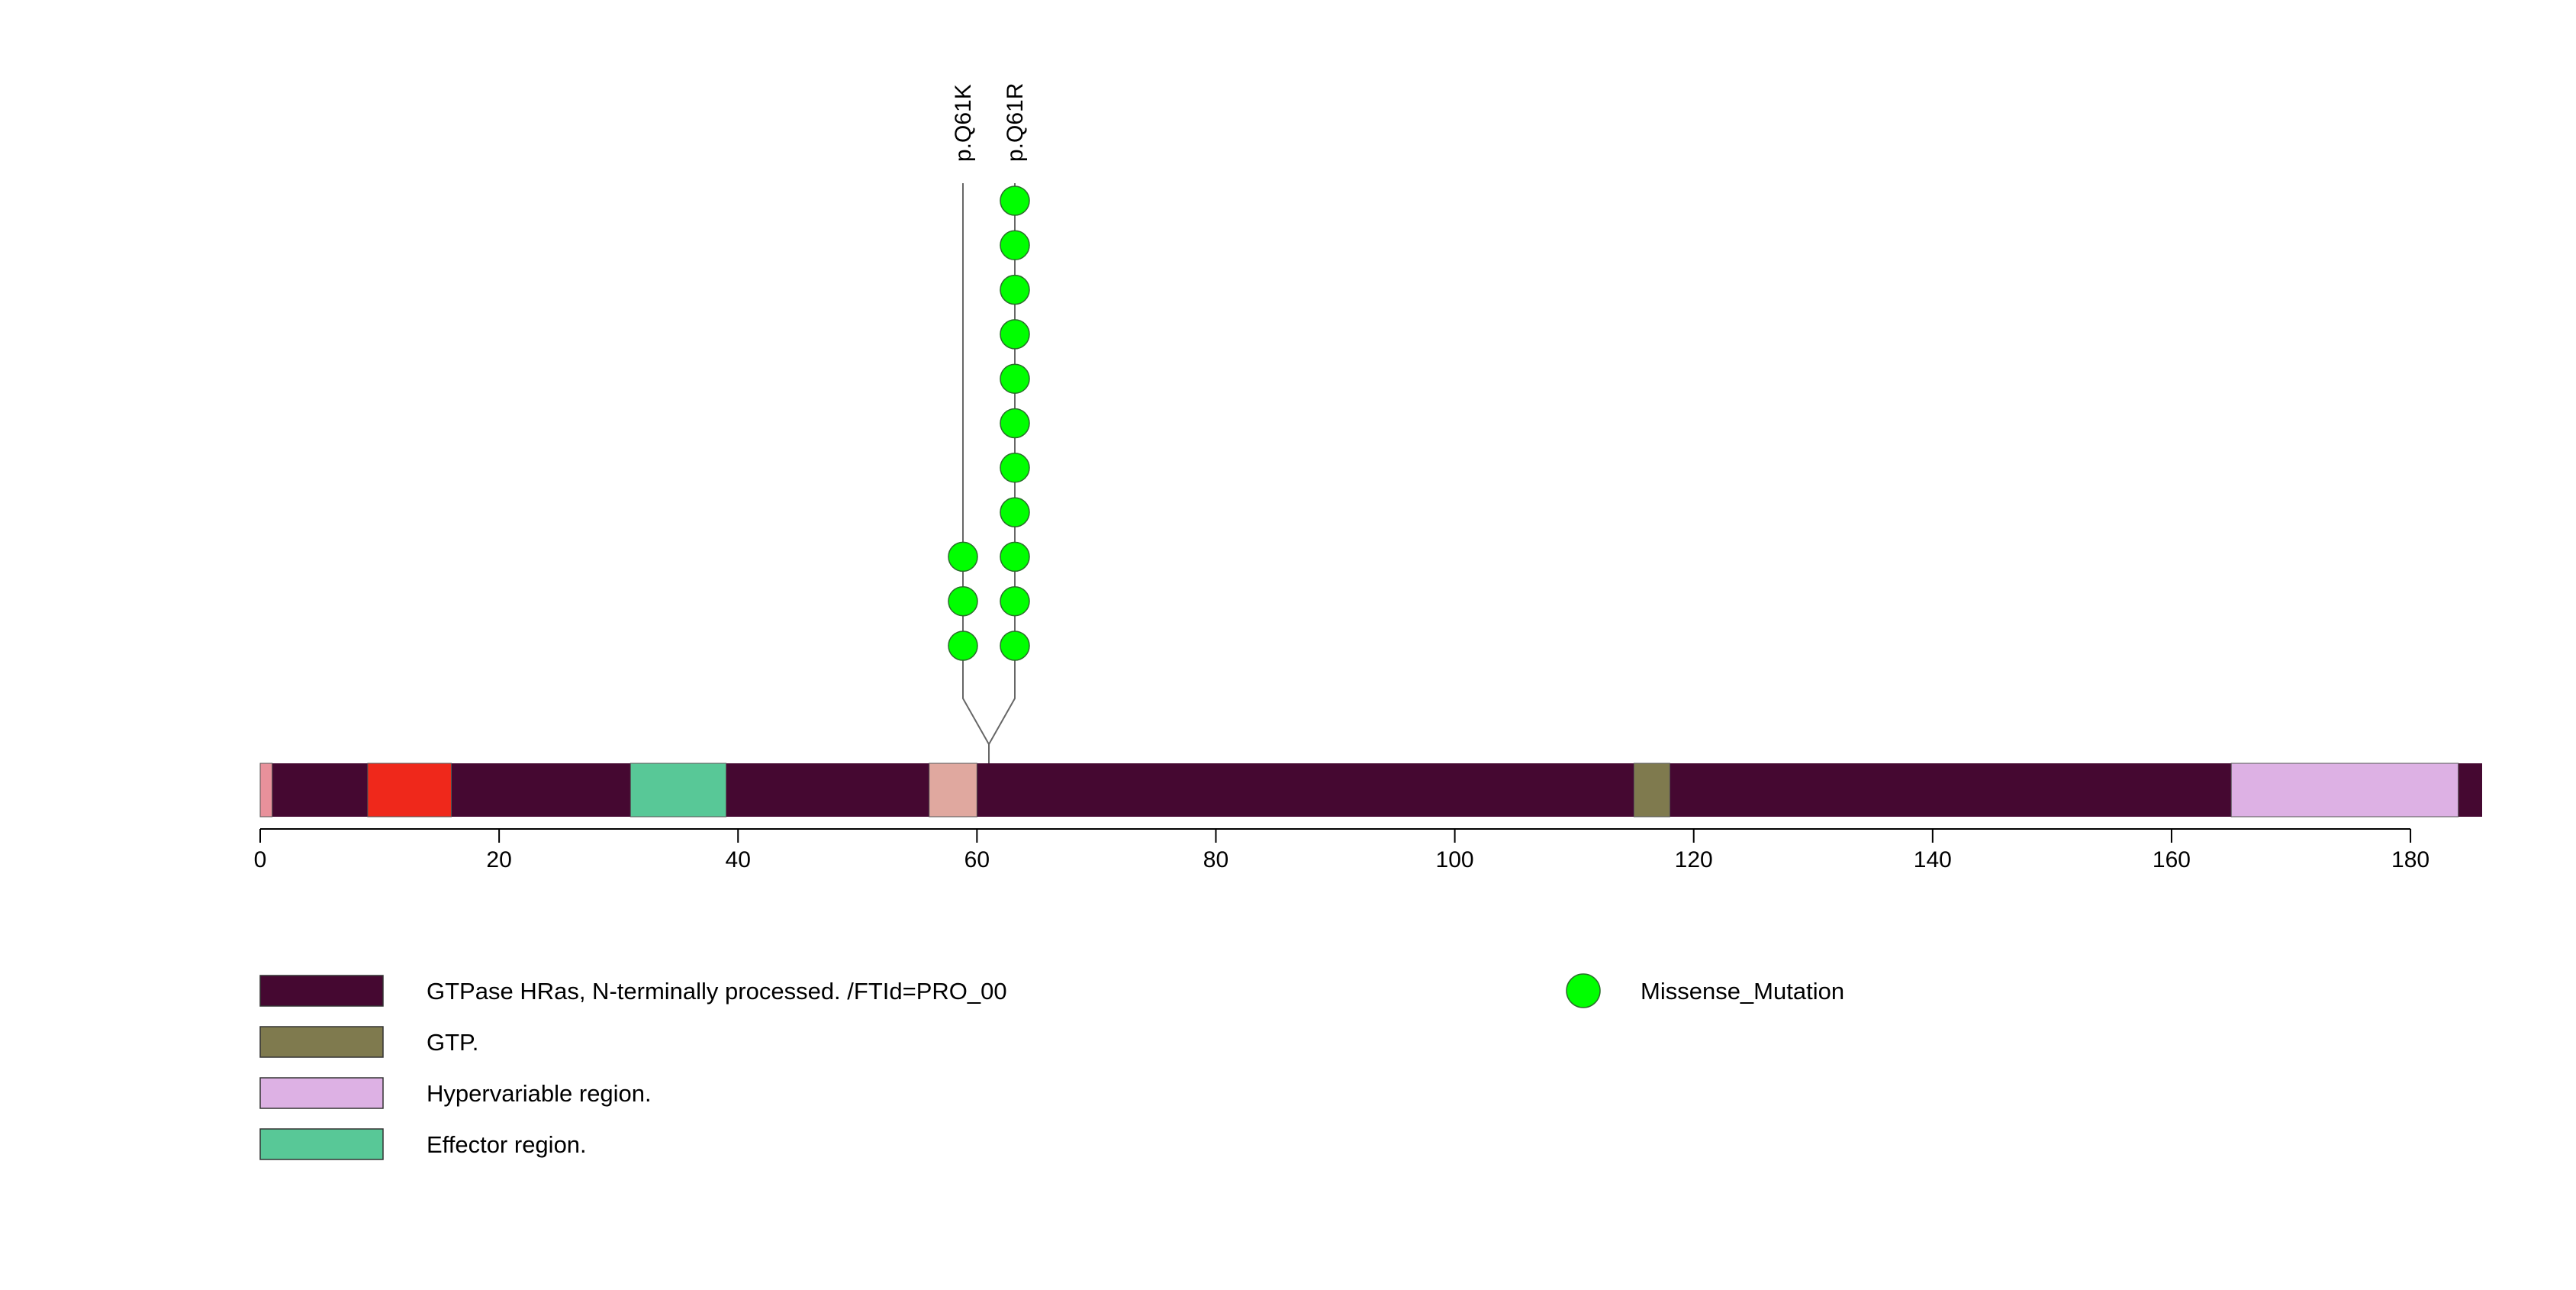  Describe the element at coordinates (1583, 991) in the screenshot. I see `legend-mutation-marker` at that location.